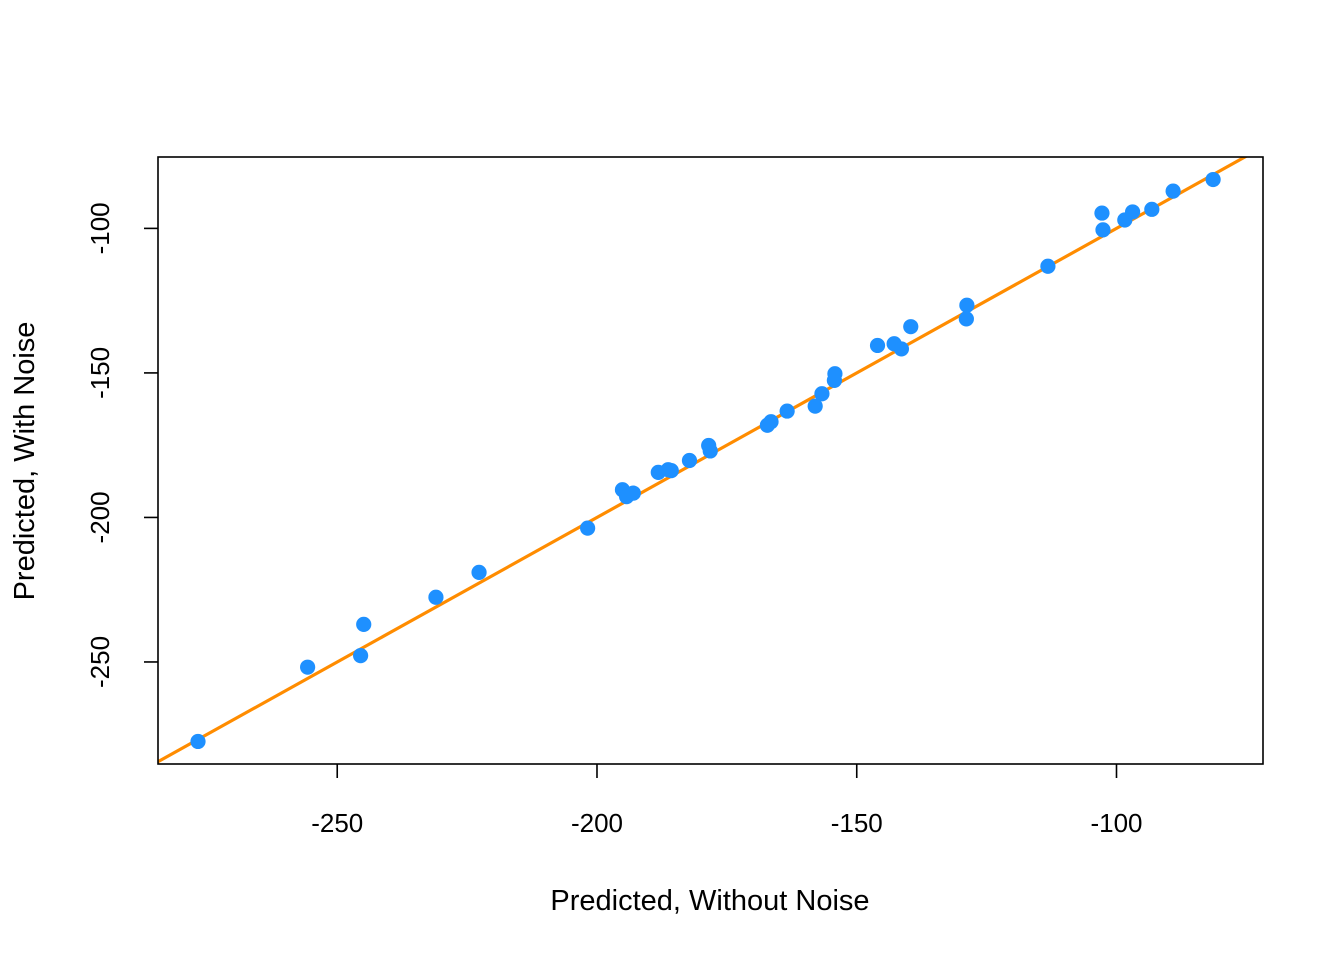 Image resolution: width=1344 pixels, height=960 pixels. Describe the element at coordinates (597, 823) in the screenshot. I see `x-tick-label-2: -200` at that location.